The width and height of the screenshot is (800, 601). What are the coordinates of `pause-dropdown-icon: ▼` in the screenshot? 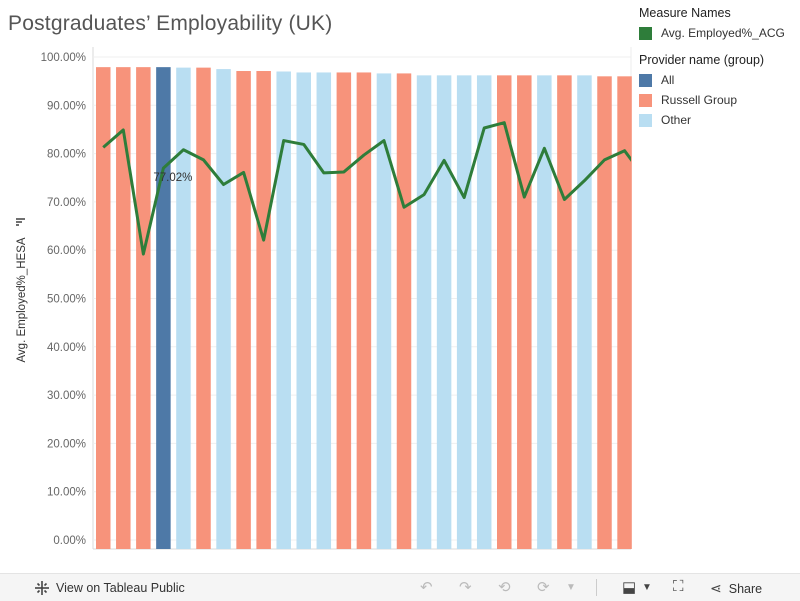 It's located at (571, 587).